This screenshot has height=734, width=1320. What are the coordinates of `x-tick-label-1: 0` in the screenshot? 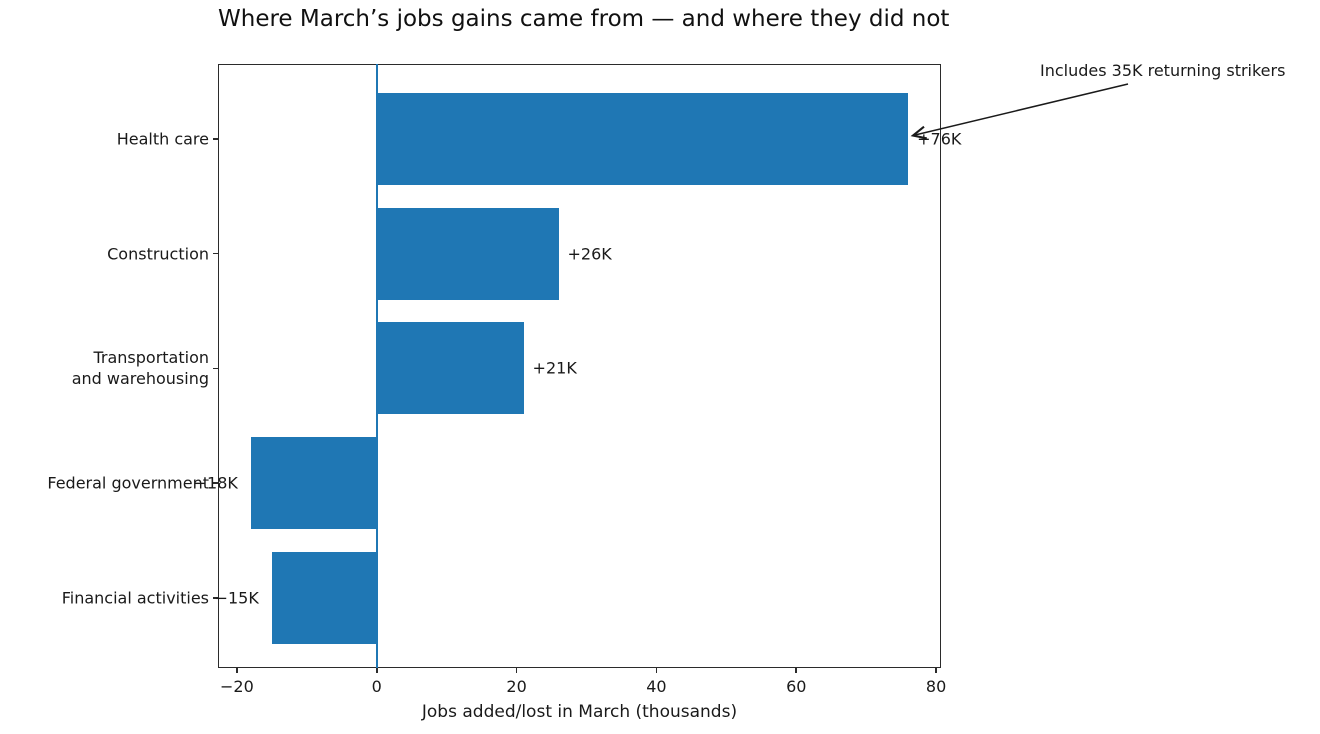 It's located at (376, 686).